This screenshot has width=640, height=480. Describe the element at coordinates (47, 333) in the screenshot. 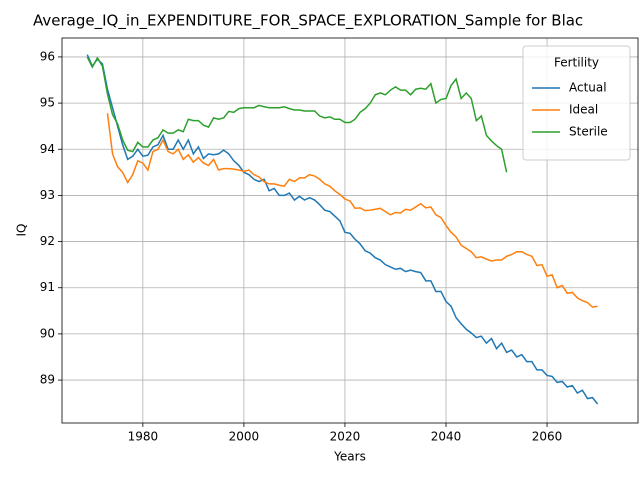

I see `y-tick-label: 90` at that location.